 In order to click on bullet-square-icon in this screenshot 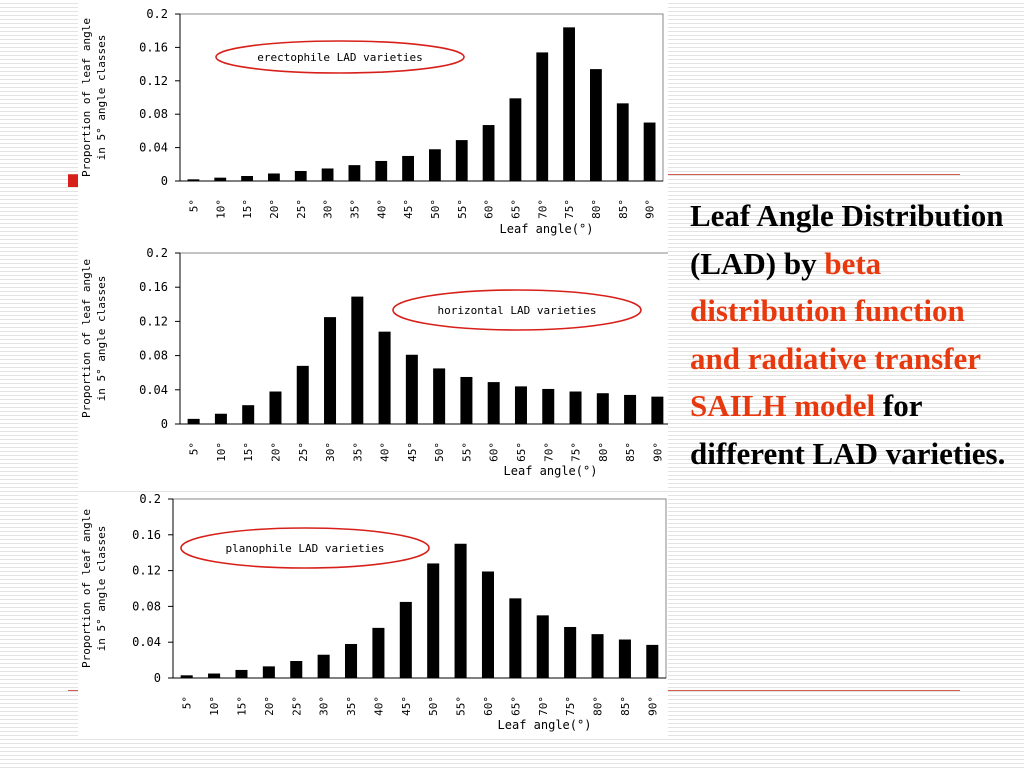, I will do `click(73, 181)`.